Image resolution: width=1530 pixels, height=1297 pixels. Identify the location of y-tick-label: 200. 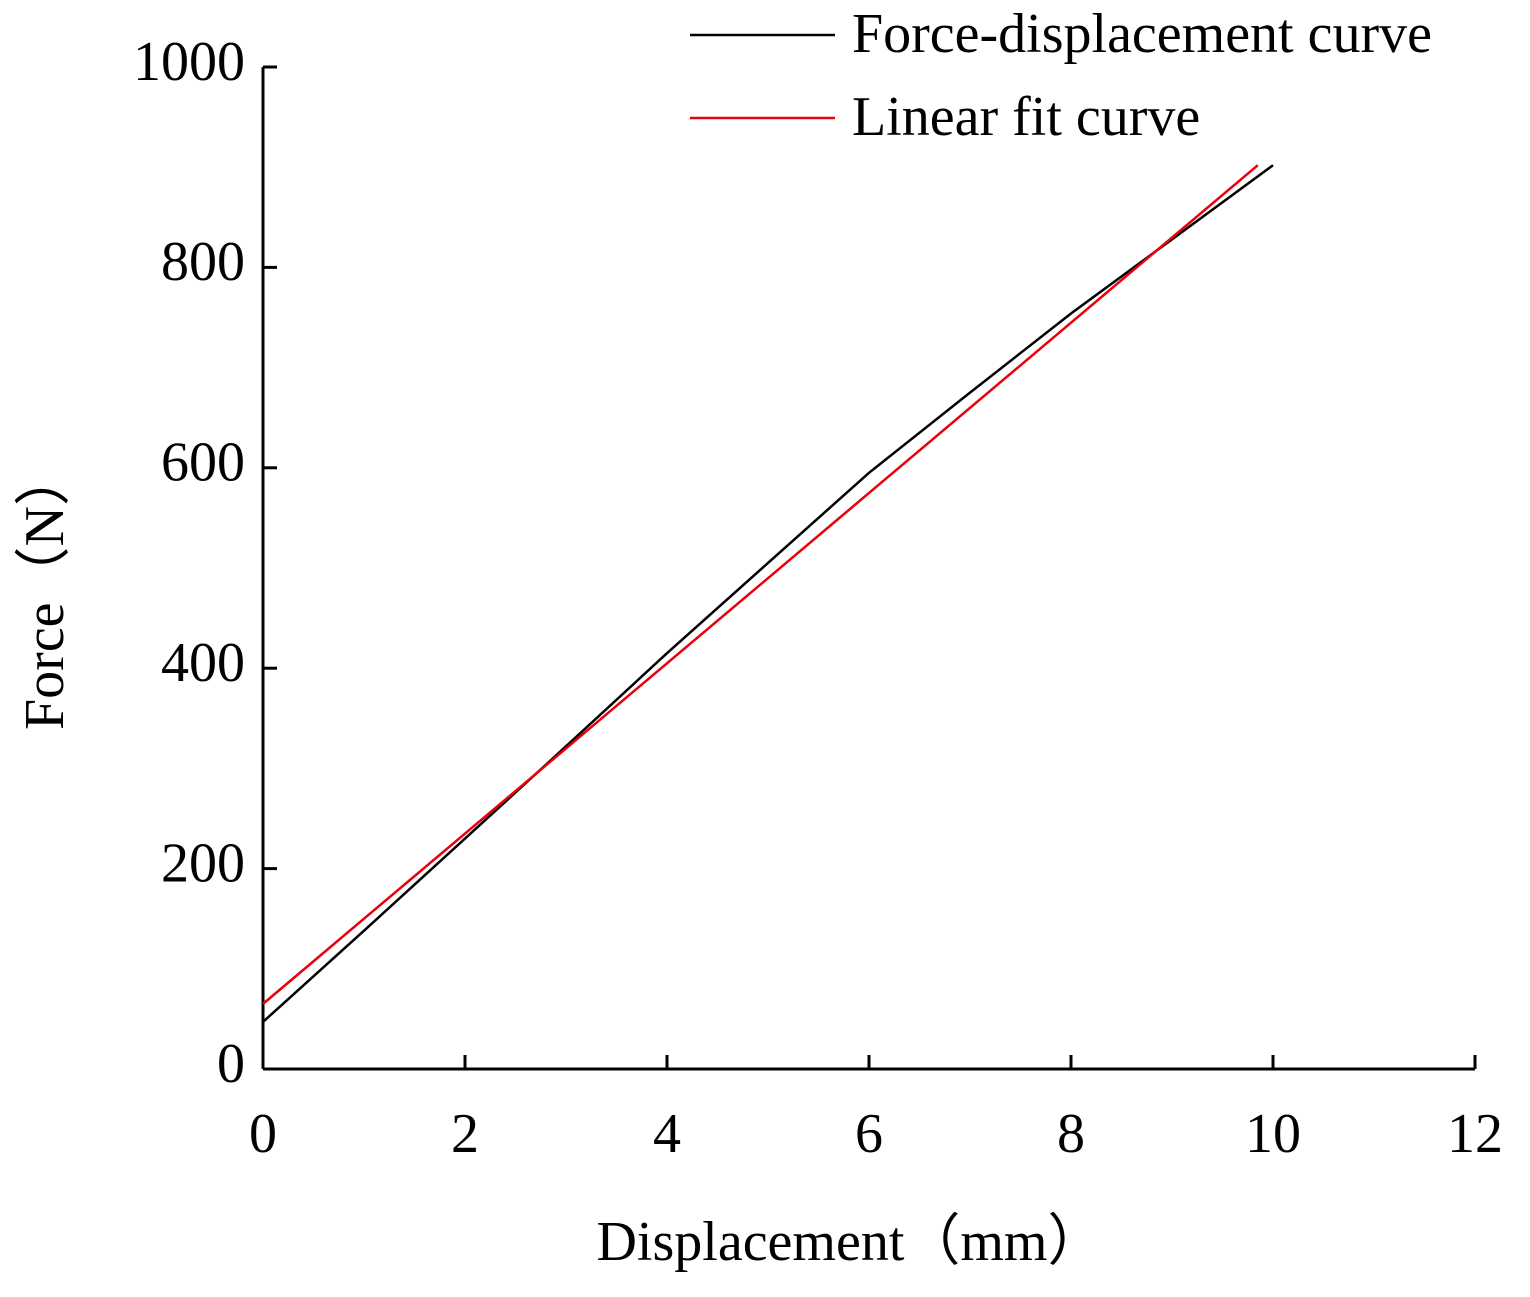
(203, 863).